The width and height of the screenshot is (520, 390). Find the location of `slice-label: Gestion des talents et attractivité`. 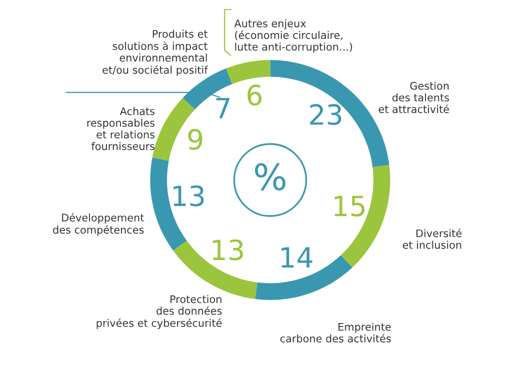

slice-label: Gestion des talents et attractivité is located at coordinates (413, 98).